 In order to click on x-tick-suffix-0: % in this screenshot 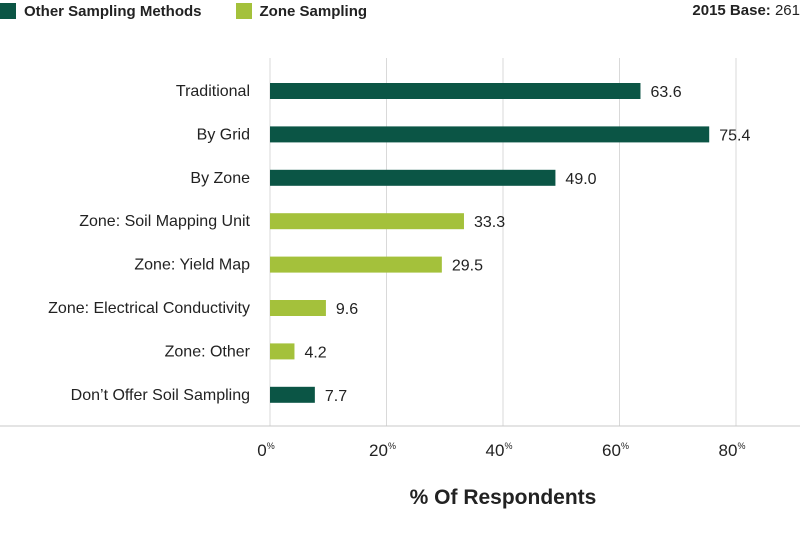, I will do `click(271, 446)`.